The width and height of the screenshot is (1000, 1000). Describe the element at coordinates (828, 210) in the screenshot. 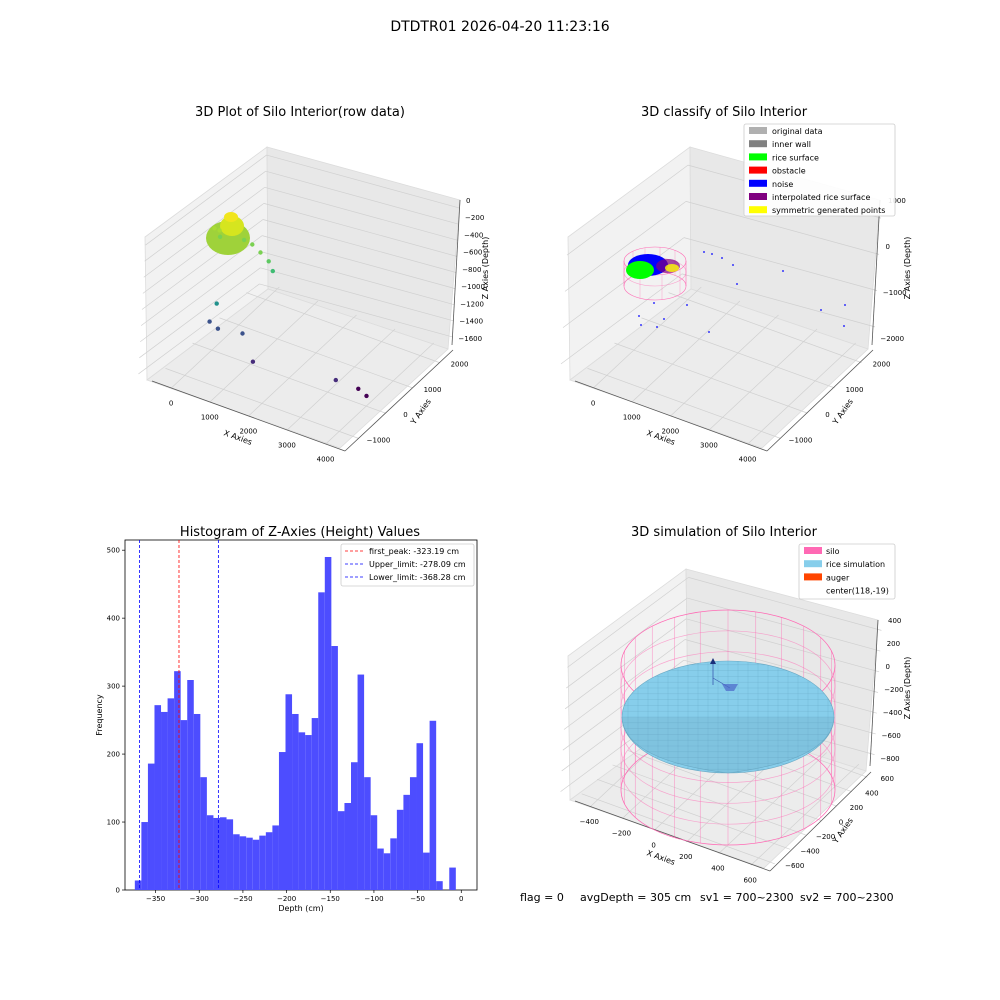

I see `legend-label: symmetric generated points` at that location.